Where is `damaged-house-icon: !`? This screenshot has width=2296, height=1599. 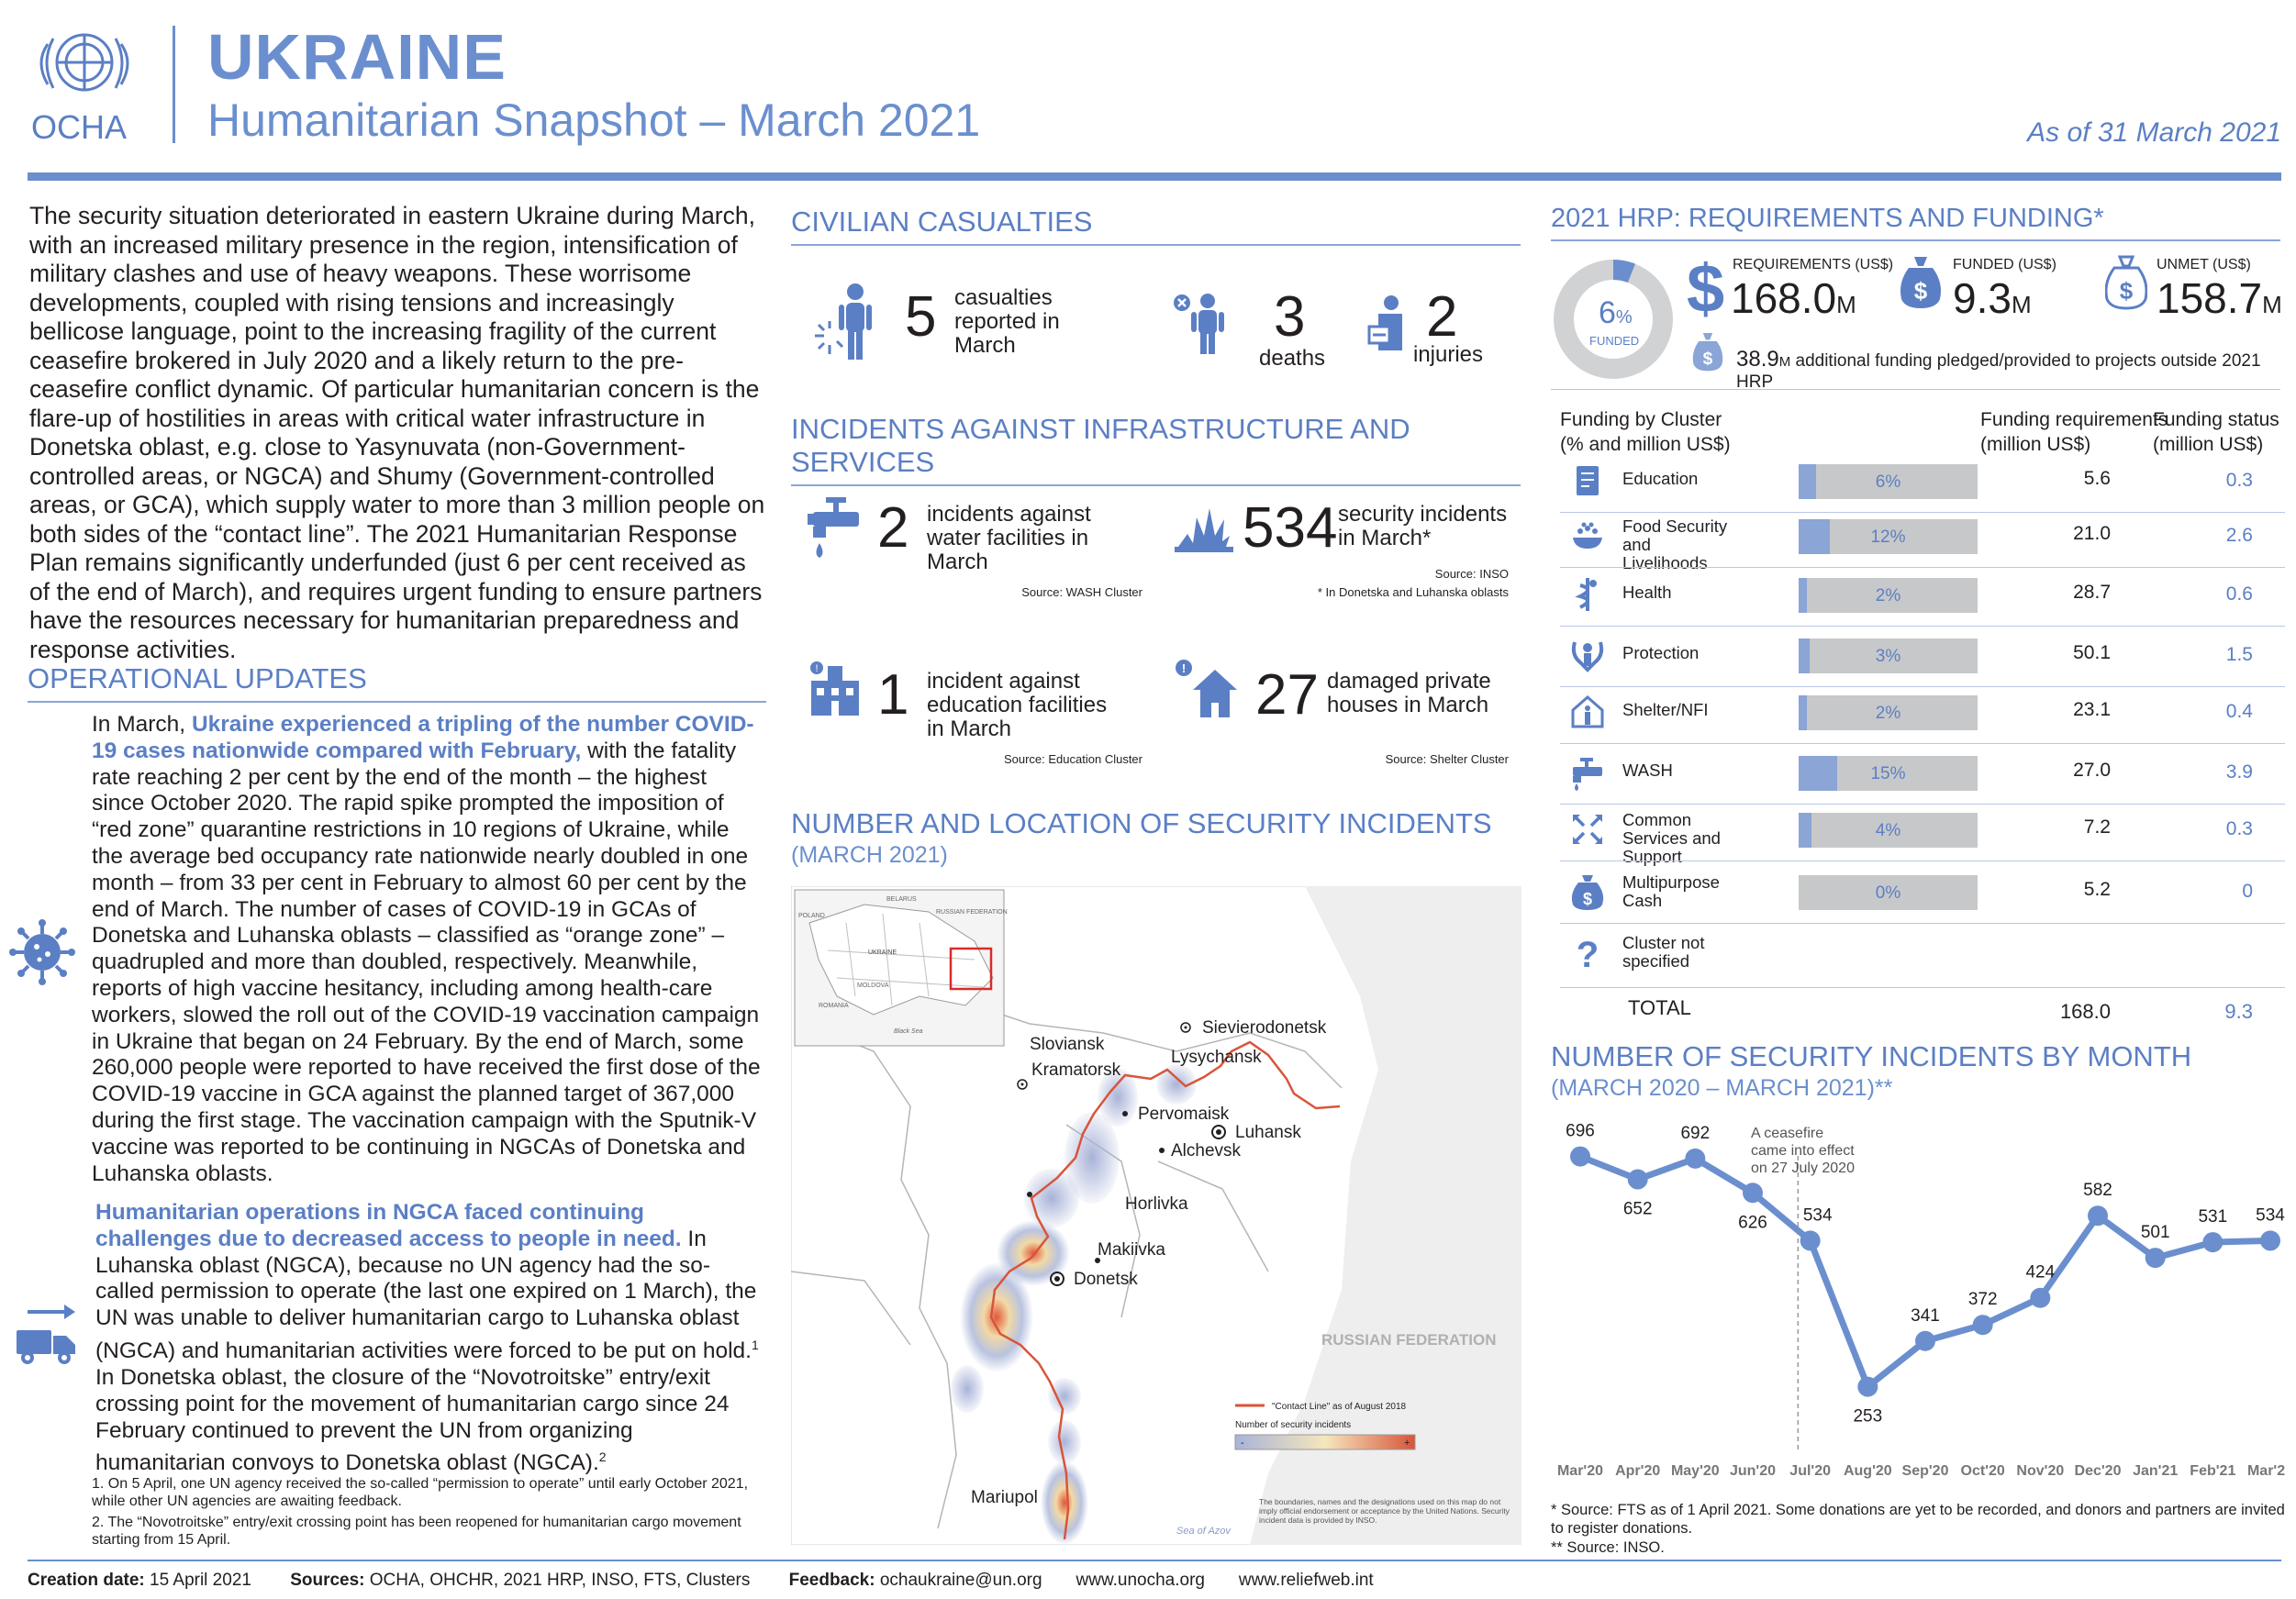 damaged-house-icon: ! is located at coordinates (1206, 689).